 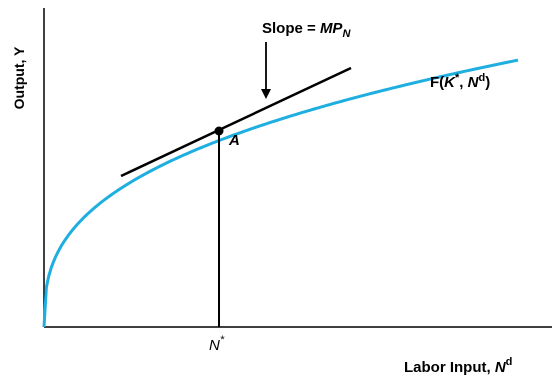 I want to click on x-axis-label: Labor Input, Nd, so click(x=458, y=366).